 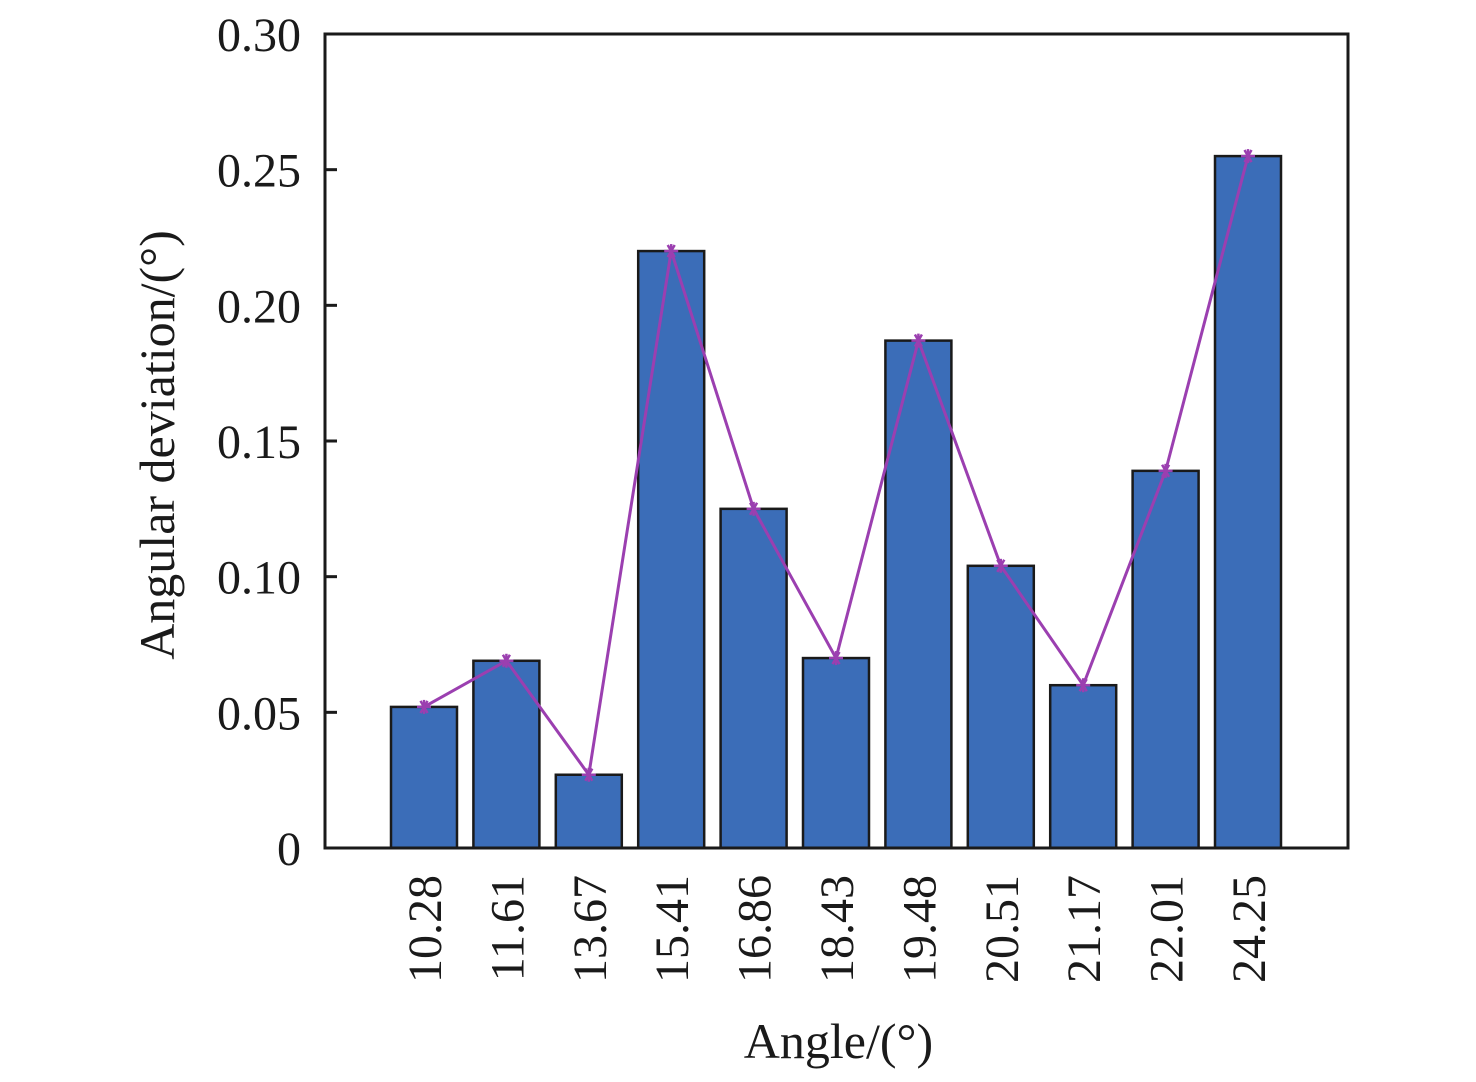 I want to click on bar-24.25, so click(x=1248, y=502).